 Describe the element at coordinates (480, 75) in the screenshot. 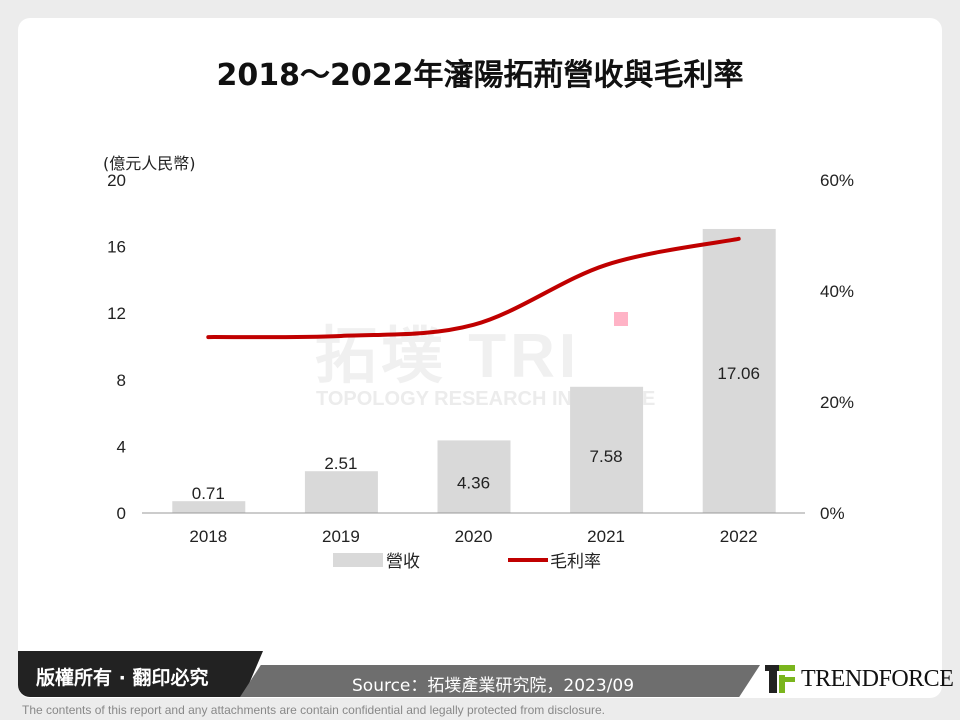

I see `chart-title: 2018～2022年瀋陽拓荊營收與毛利率` at that location.